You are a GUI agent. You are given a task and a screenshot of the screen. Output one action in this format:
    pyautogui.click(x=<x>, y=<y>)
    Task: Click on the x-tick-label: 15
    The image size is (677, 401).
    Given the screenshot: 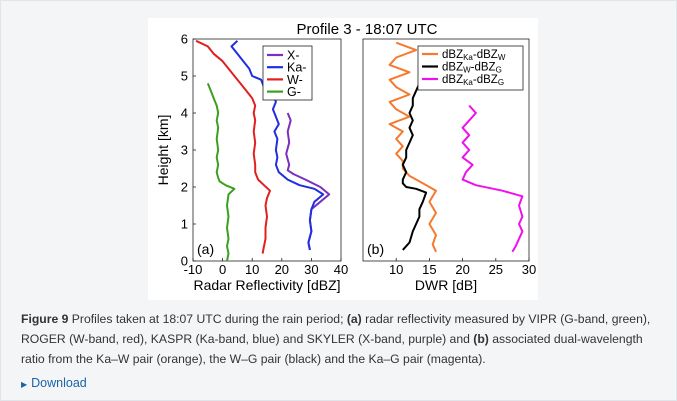 What is the action you would take?
    pyautogui.click(x=429, y=269)
    